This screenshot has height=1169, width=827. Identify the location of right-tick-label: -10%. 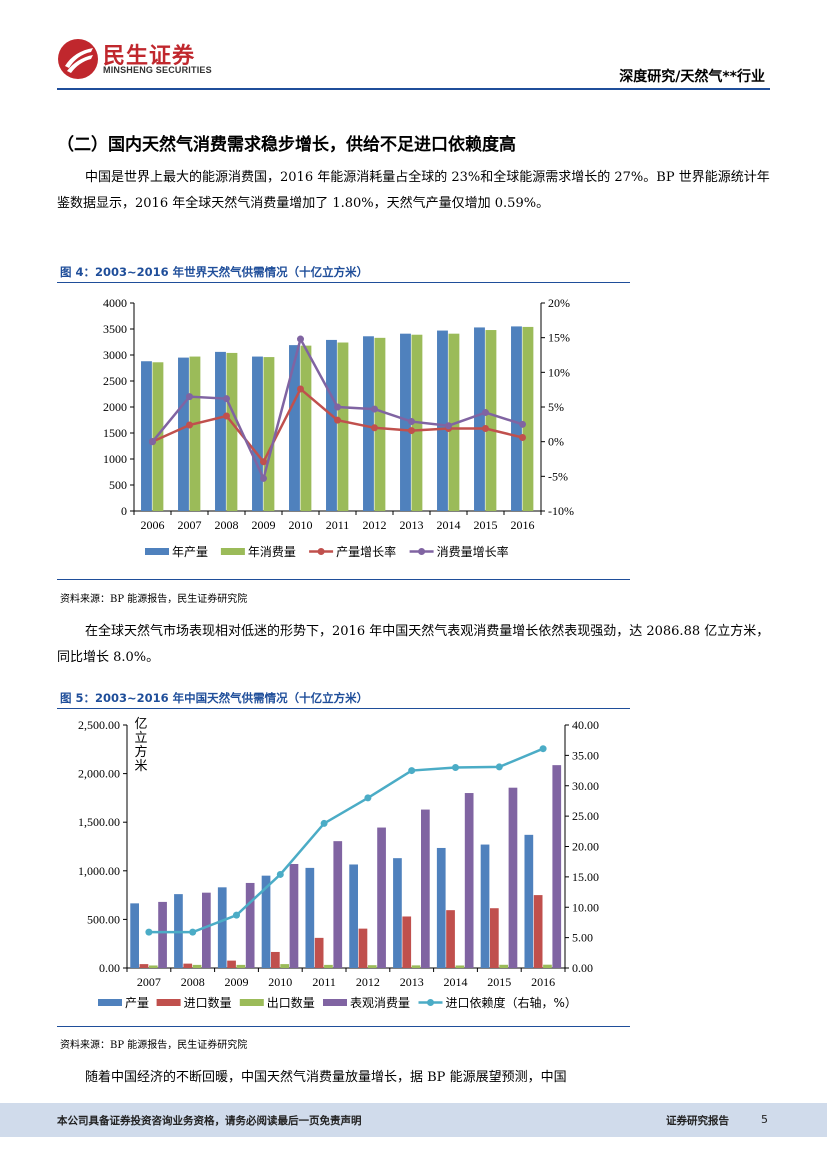
(561, 511).